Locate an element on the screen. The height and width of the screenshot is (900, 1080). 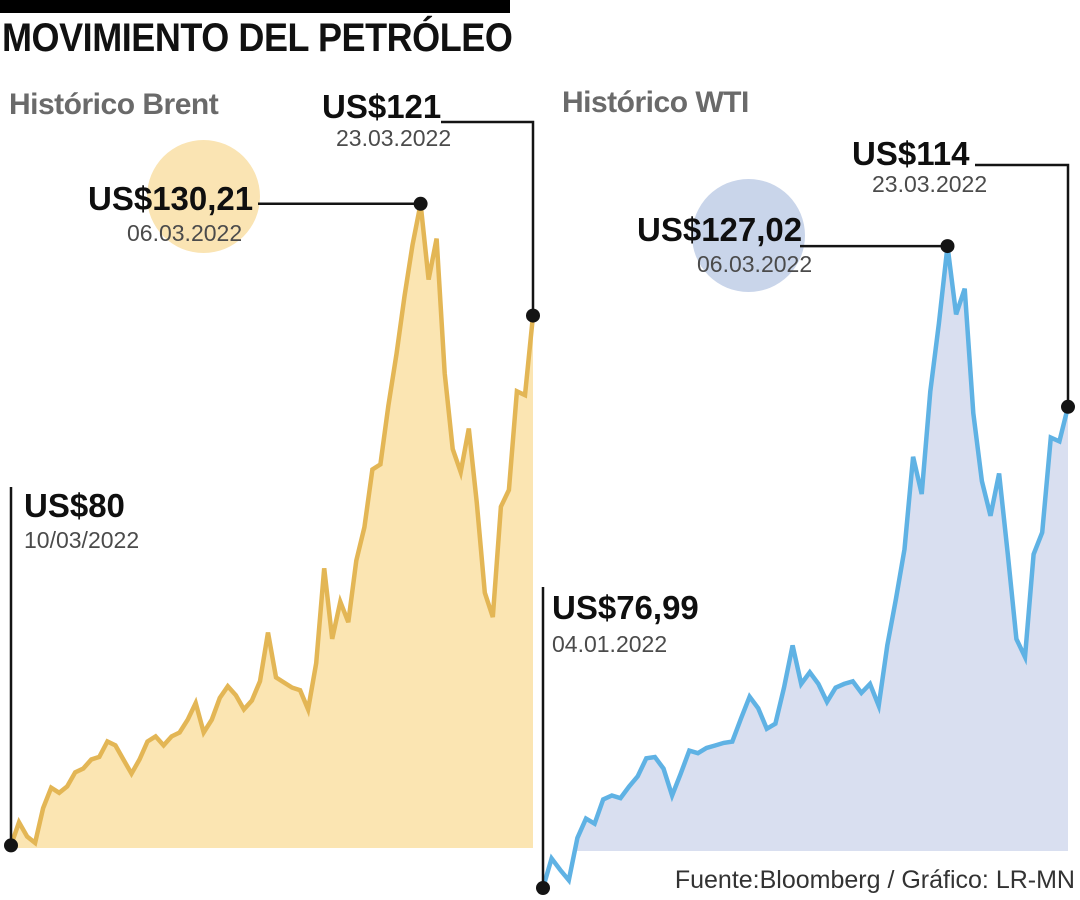
wti-heading: Histórico WTI is located at coordinates (655, 102).